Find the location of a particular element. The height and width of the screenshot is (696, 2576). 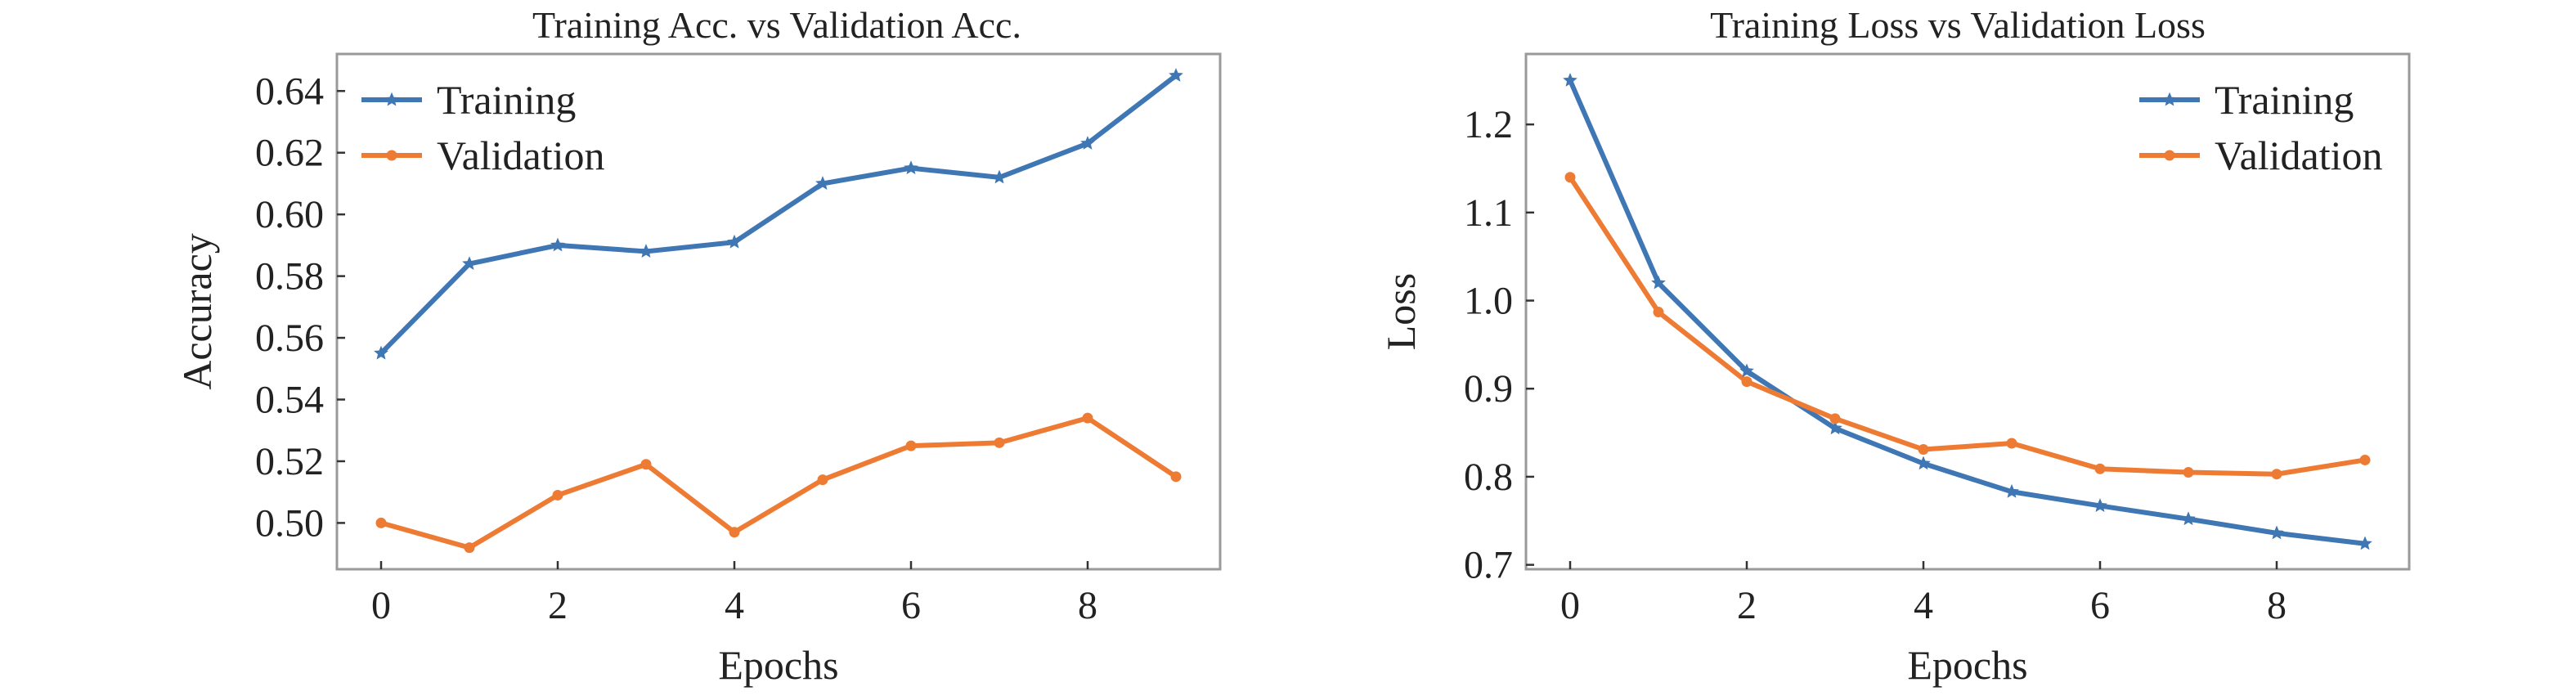

y-tick-label: 0.60 is located at coordinates (290, 214).